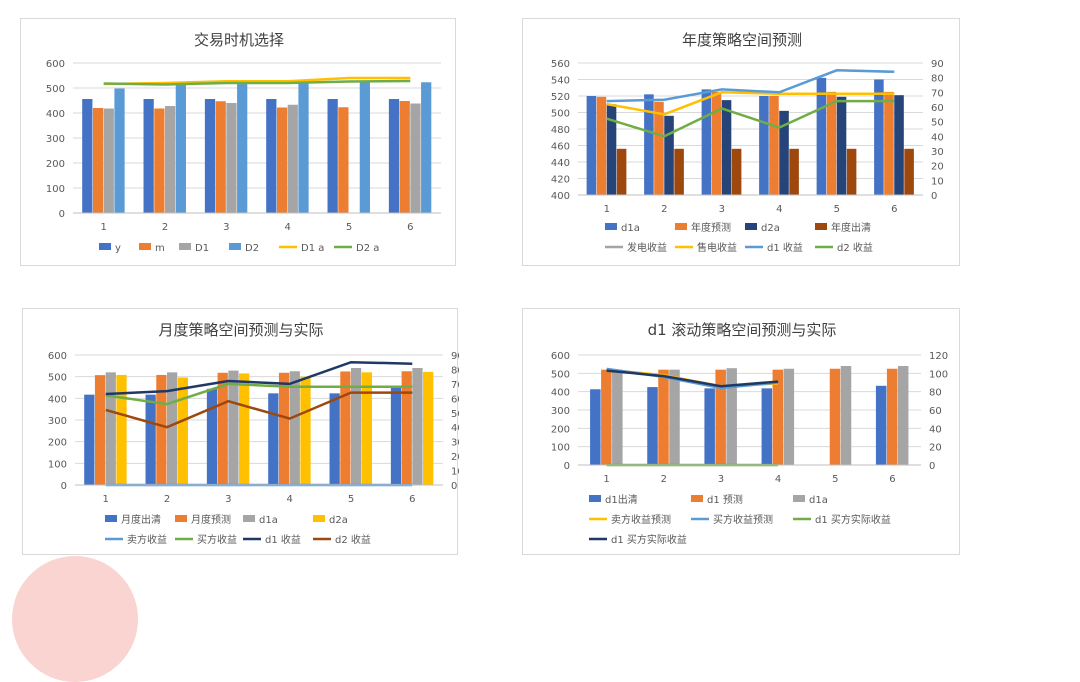  What do you see at coordinates (725, 499) in the screenshot?
I see `legend-label: d1 预测` at bounding box center [725, 499].